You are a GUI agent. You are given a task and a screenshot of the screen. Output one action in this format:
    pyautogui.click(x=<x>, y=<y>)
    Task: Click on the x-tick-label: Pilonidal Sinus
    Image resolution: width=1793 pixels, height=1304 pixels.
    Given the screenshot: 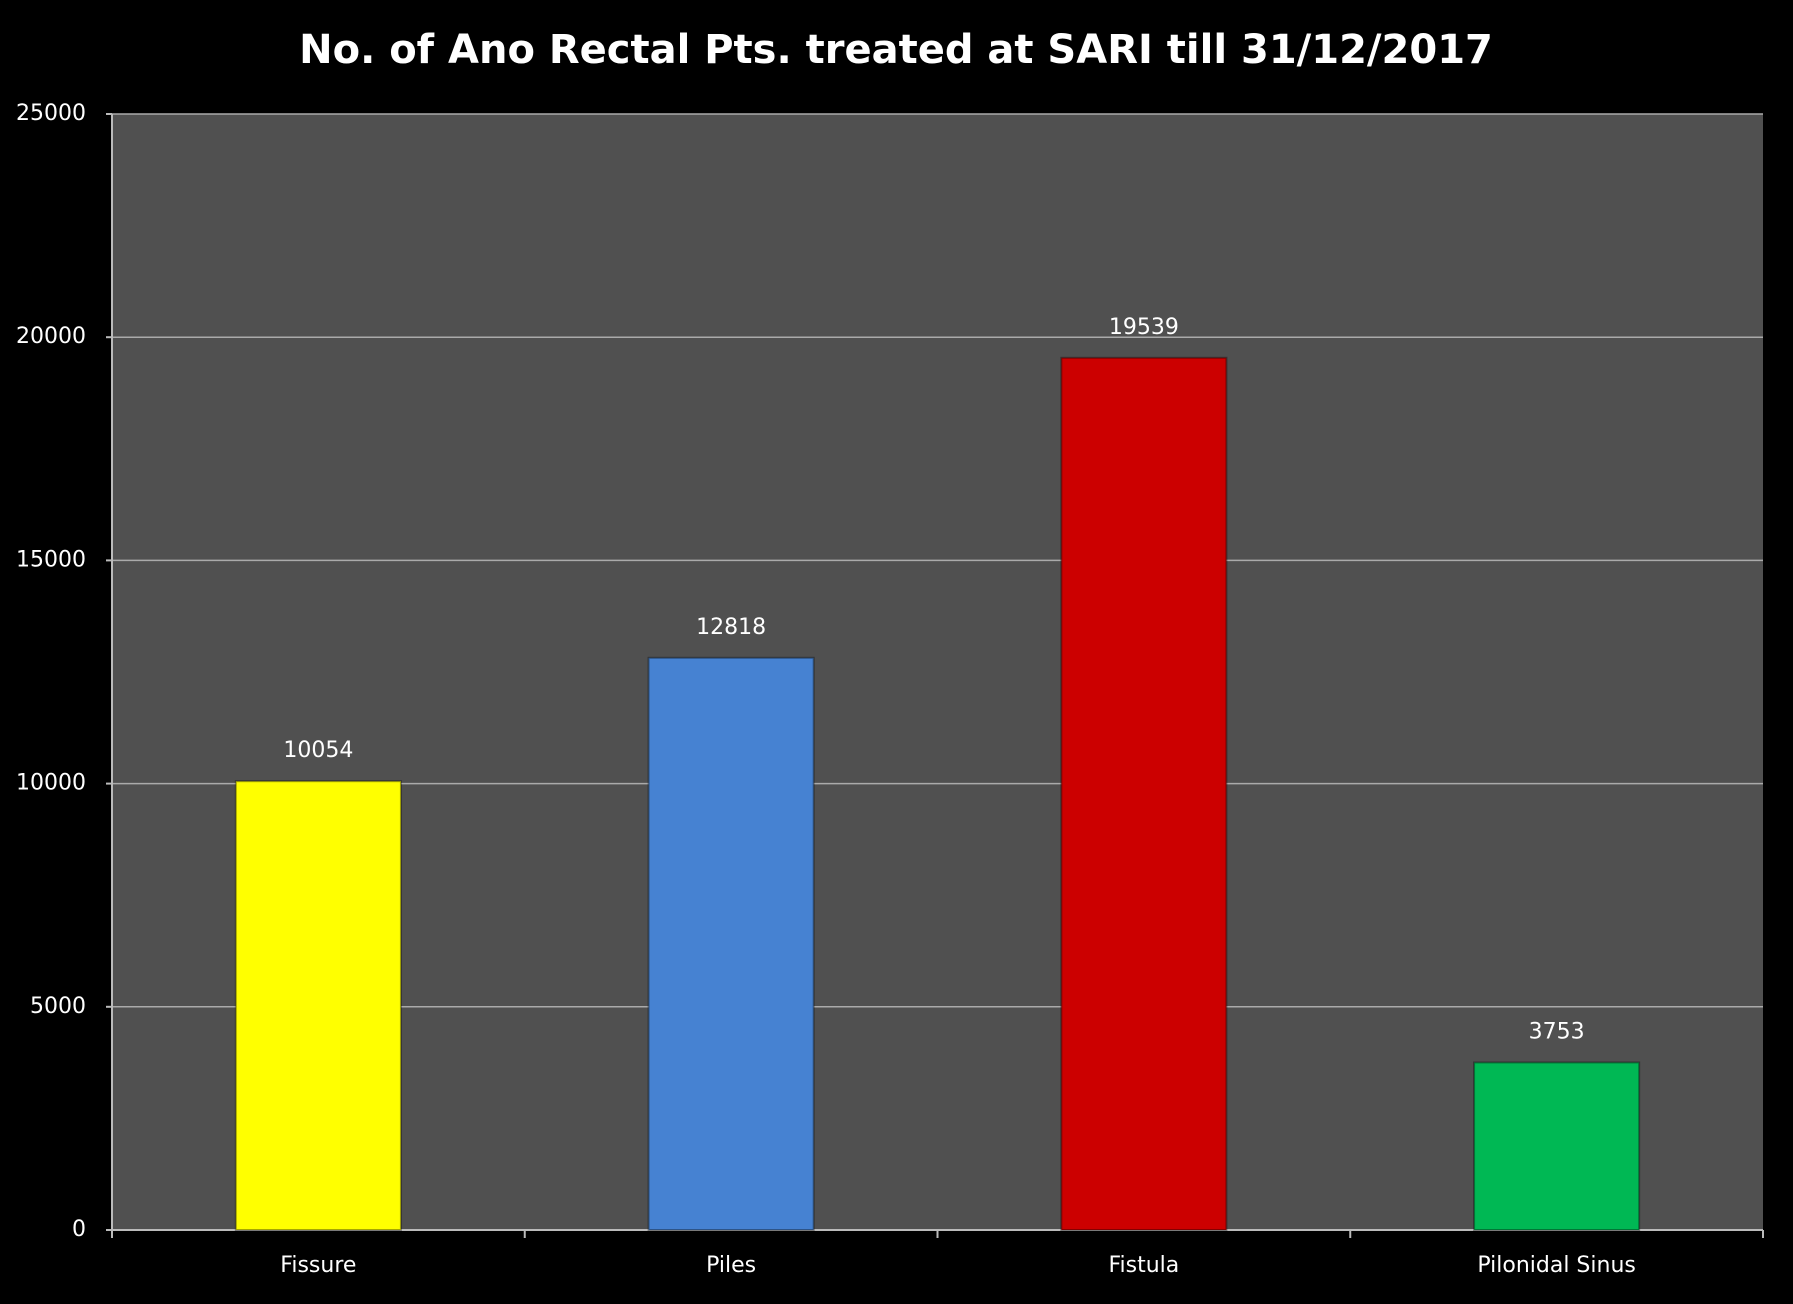 What is the action you would take?
    pyautogui.click(x=1556, y=1265)
    